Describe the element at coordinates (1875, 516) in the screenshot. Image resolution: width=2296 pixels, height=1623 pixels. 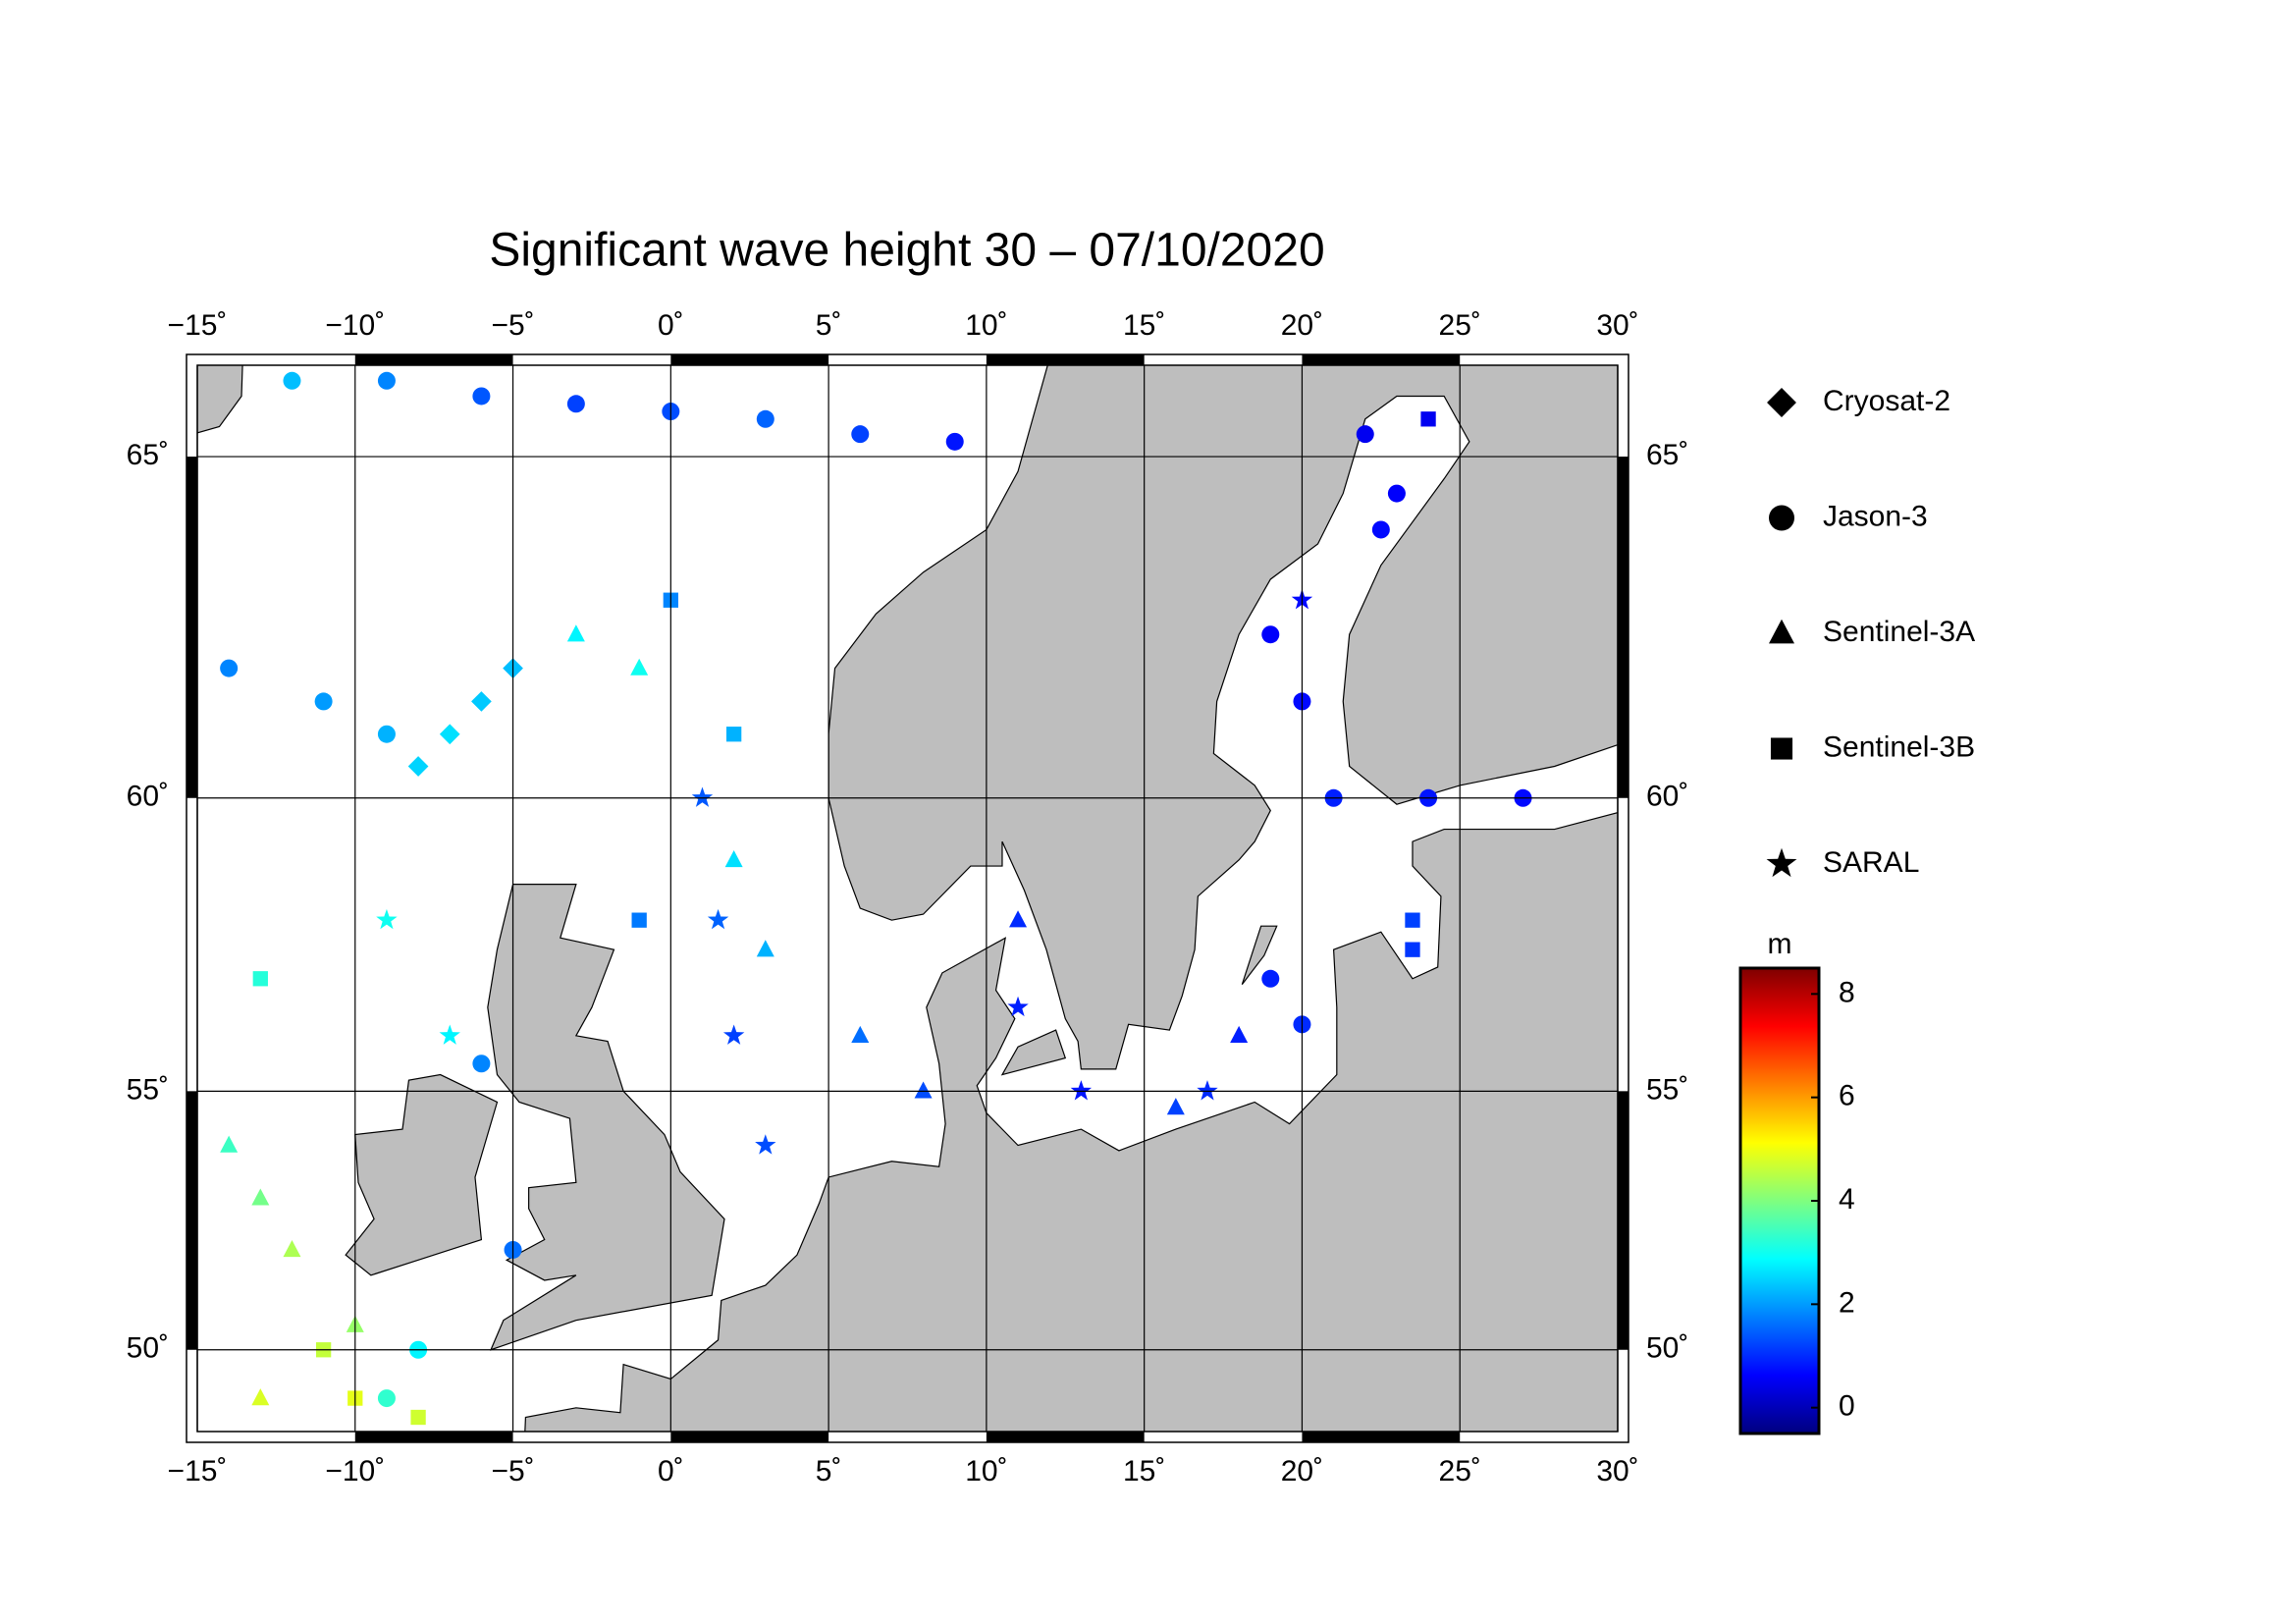
I see `legend-label: Jason-3` at that location.